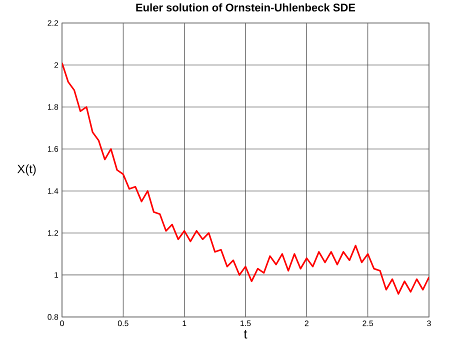 The width and height of the screenshot is (474, 355). Describe the element at coordinates (56, 65) in the screenshot. I see `y-tick-label: 2` at that location.